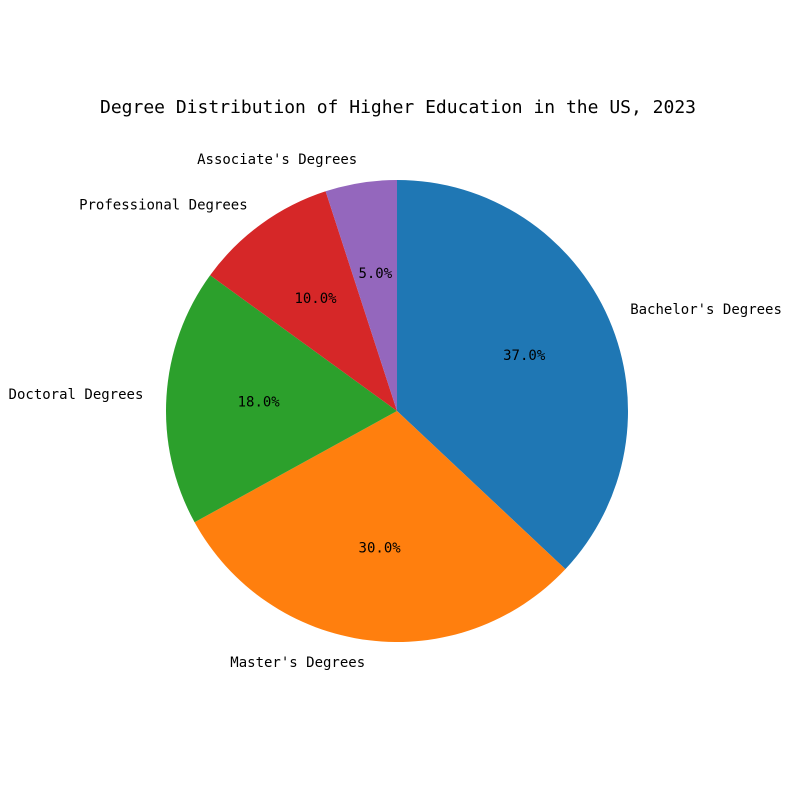 Image resolution: width=800 pixels, height=800 pixels. Describe the element at coordinates (380, 549) in the screenshot. I see `percent-label-master-s-degrees: 30.0%` at that location.